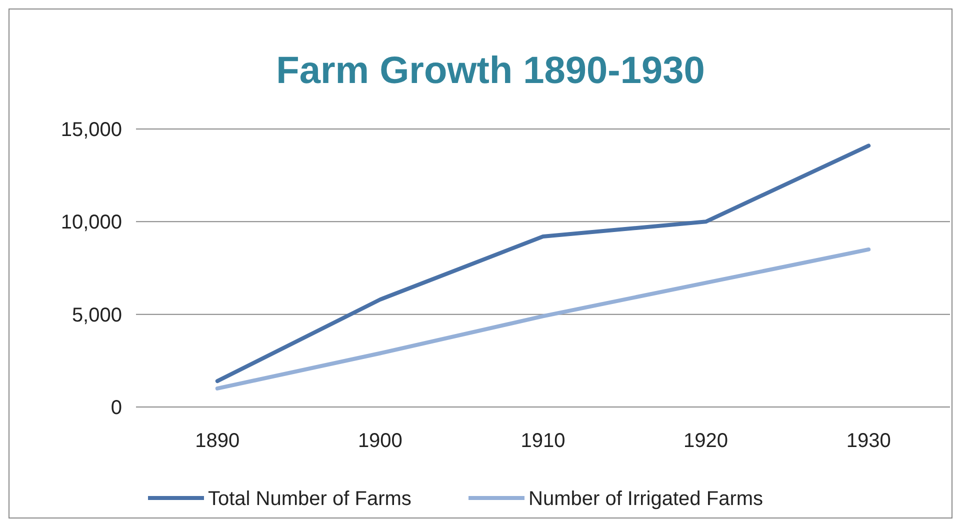 This screenshot has width=961, height=527. I want to click on x-tick-label: 1910, so click(543, 441).